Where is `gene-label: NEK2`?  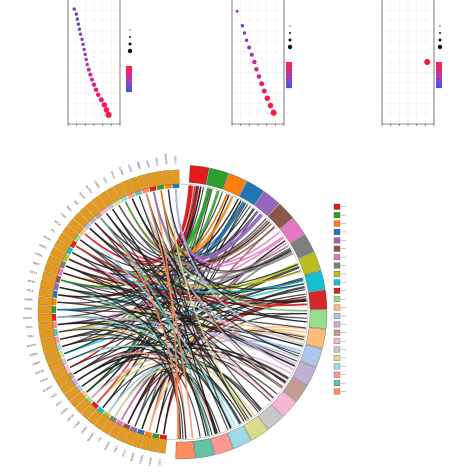
gene-label: NEK2 is located at coordinates (37, 264).